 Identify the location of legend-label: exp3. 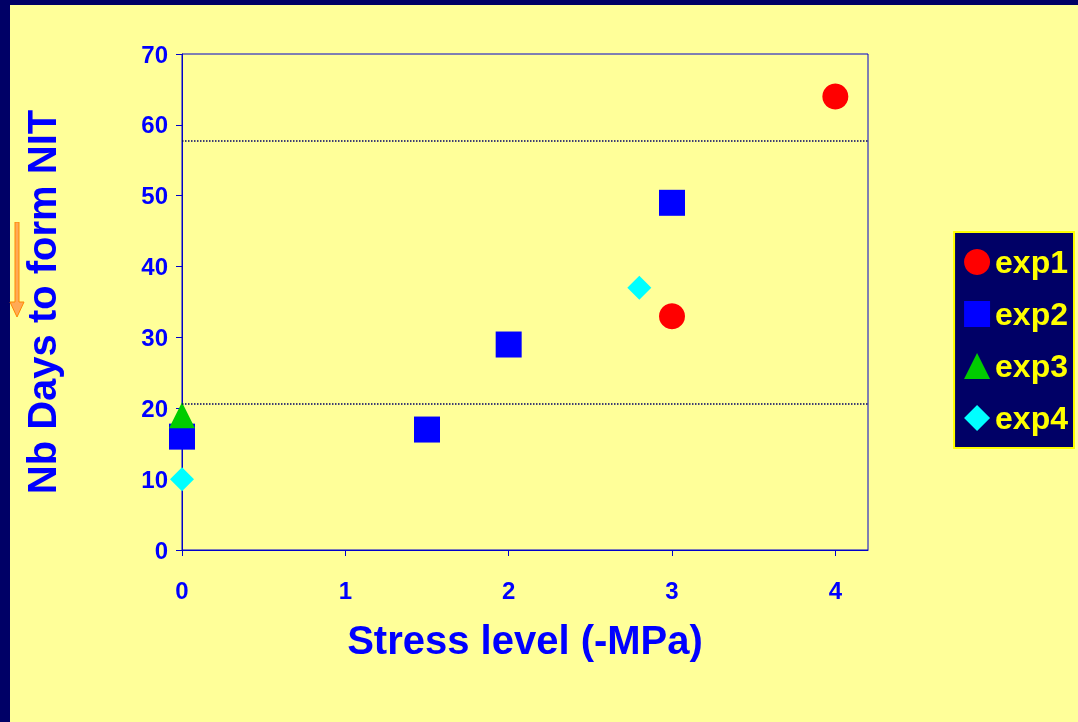
(1031, 366).